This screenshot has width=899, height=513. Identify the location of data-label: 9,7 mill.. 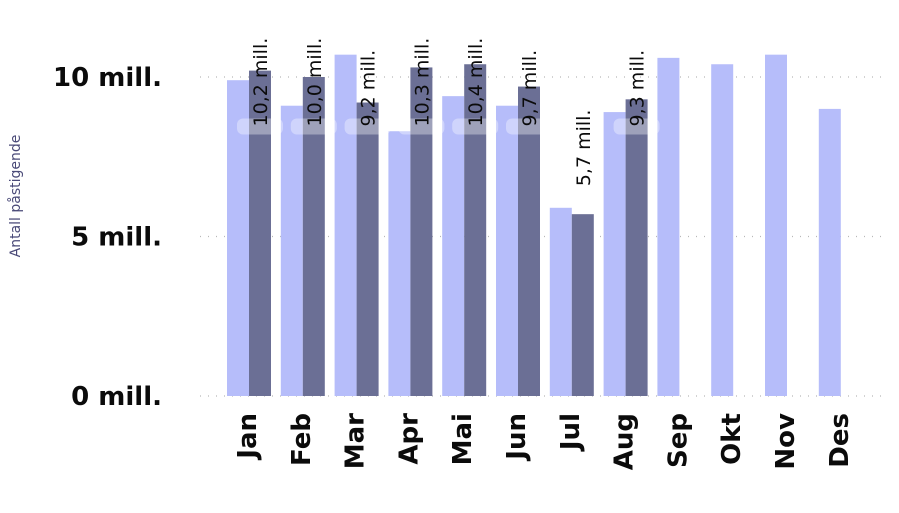
(530, 88).